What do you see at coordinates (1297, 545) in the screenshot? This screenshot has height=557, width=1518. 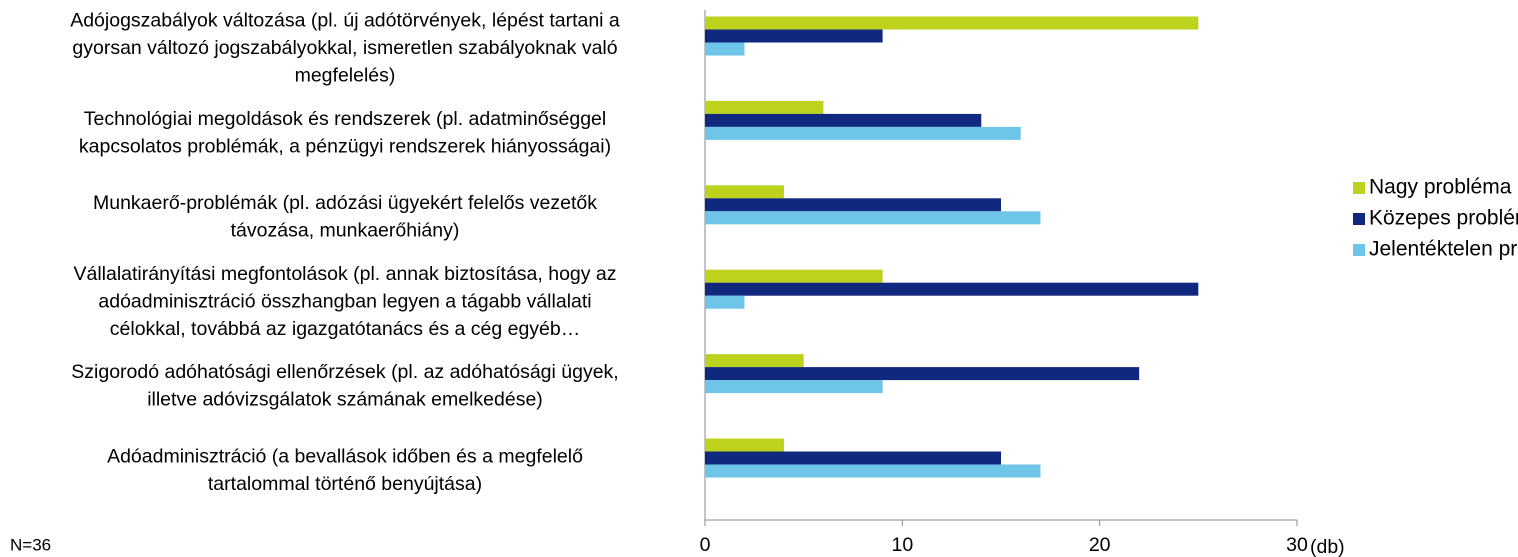 I see `x-tick-label: 30` at bounding box center [1297, 545].